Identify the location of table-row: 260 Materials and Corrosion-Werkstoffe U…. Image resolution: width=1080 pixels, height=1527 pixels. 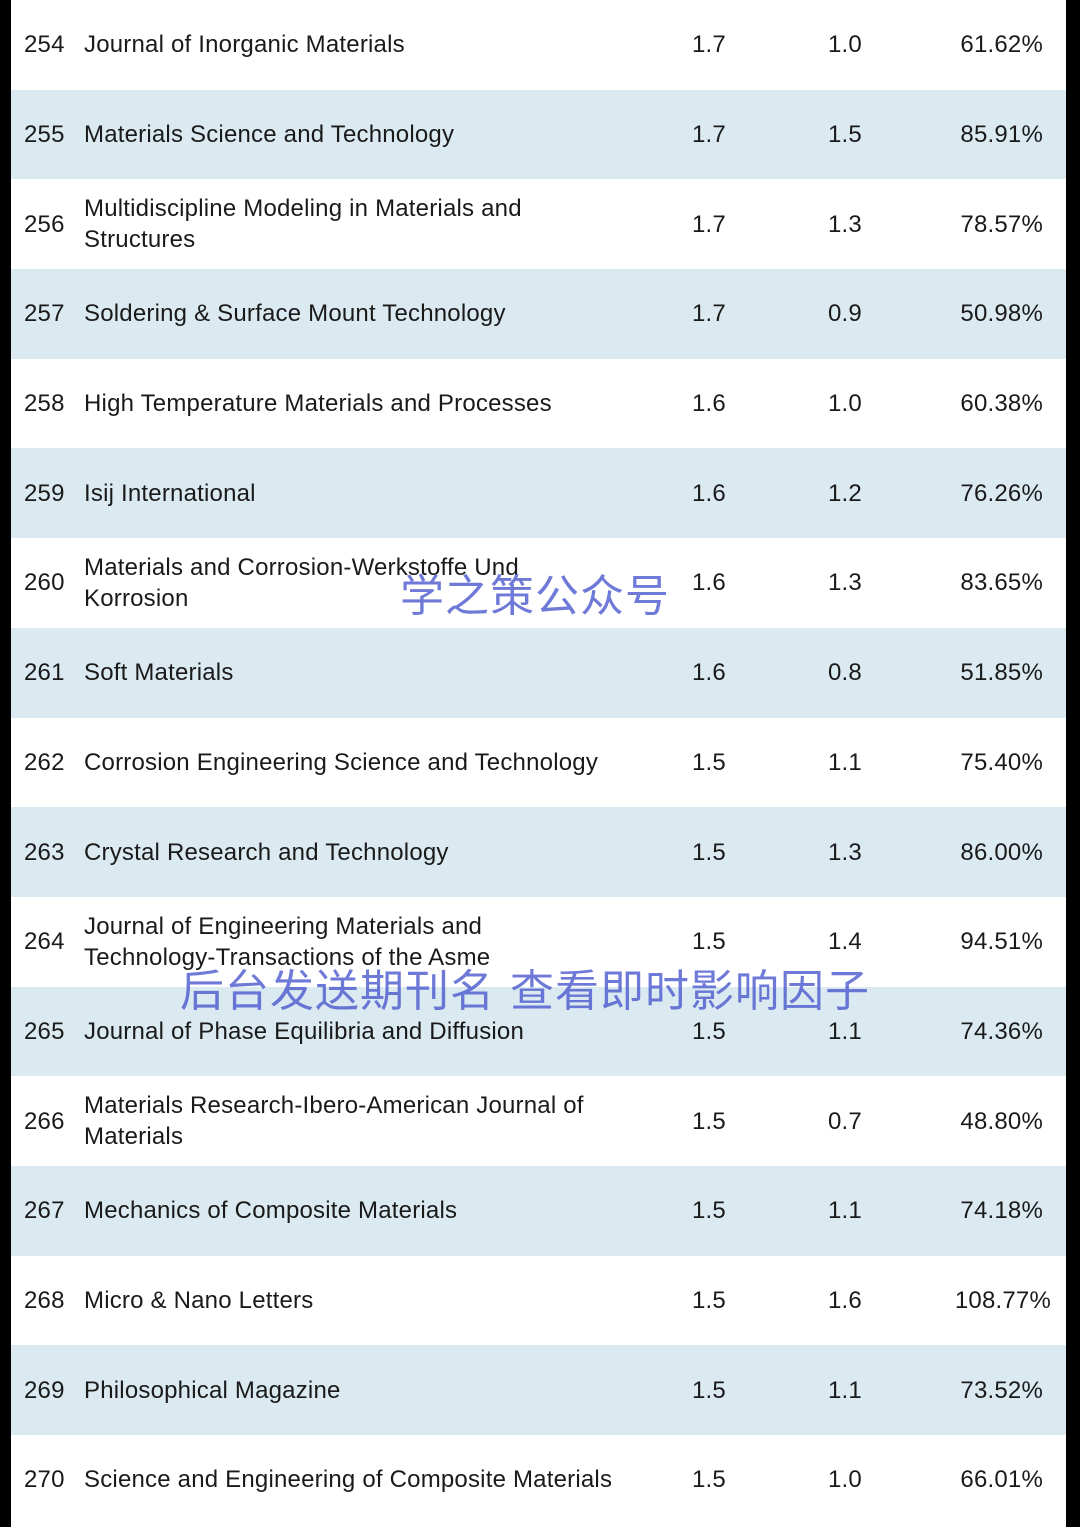
(538, 583).